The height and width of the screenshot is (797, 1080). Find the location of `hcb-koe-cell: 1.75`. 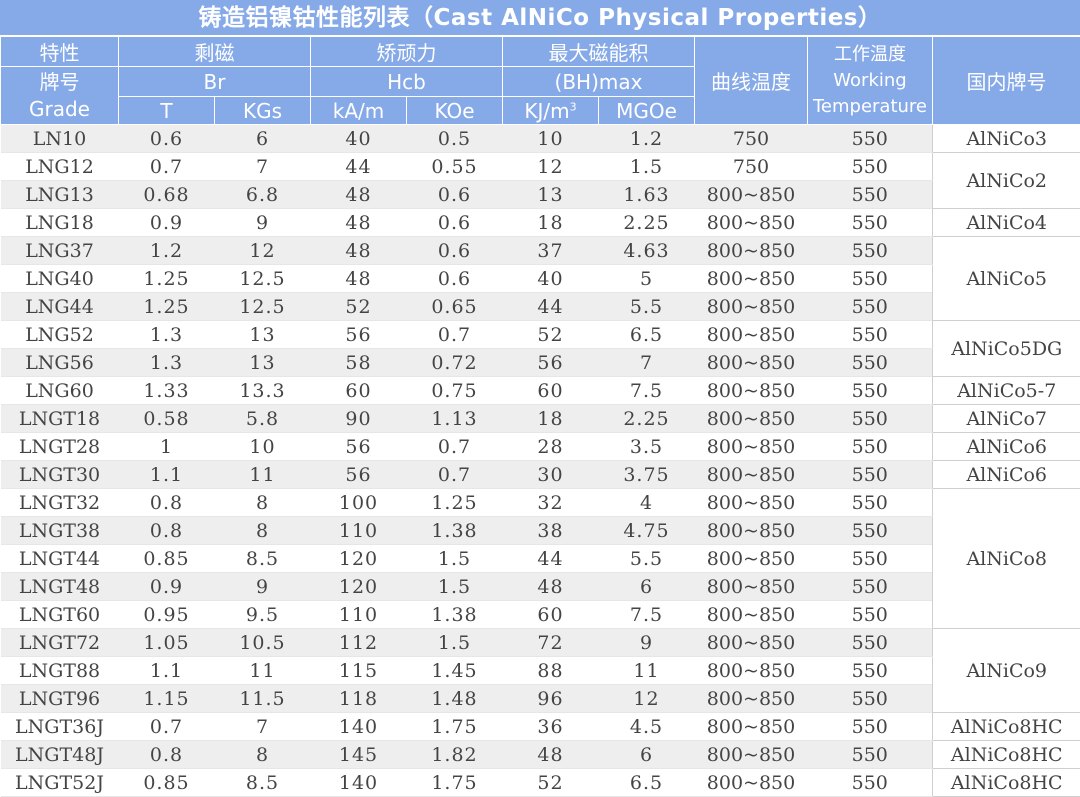

hcb-koe-cell: 1.75 is located at coordinates (455, 783).